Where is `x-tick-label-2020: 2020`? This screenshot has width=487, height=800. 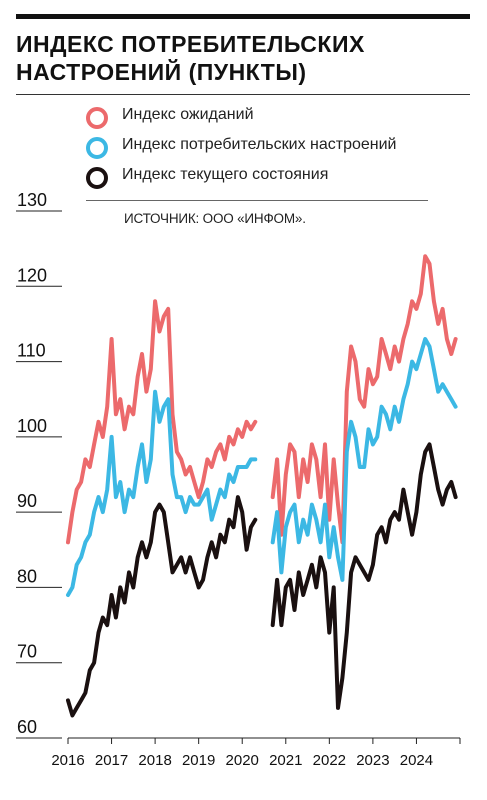
x-tick-label-2020: 2020 is located at coordinates (242, 760).